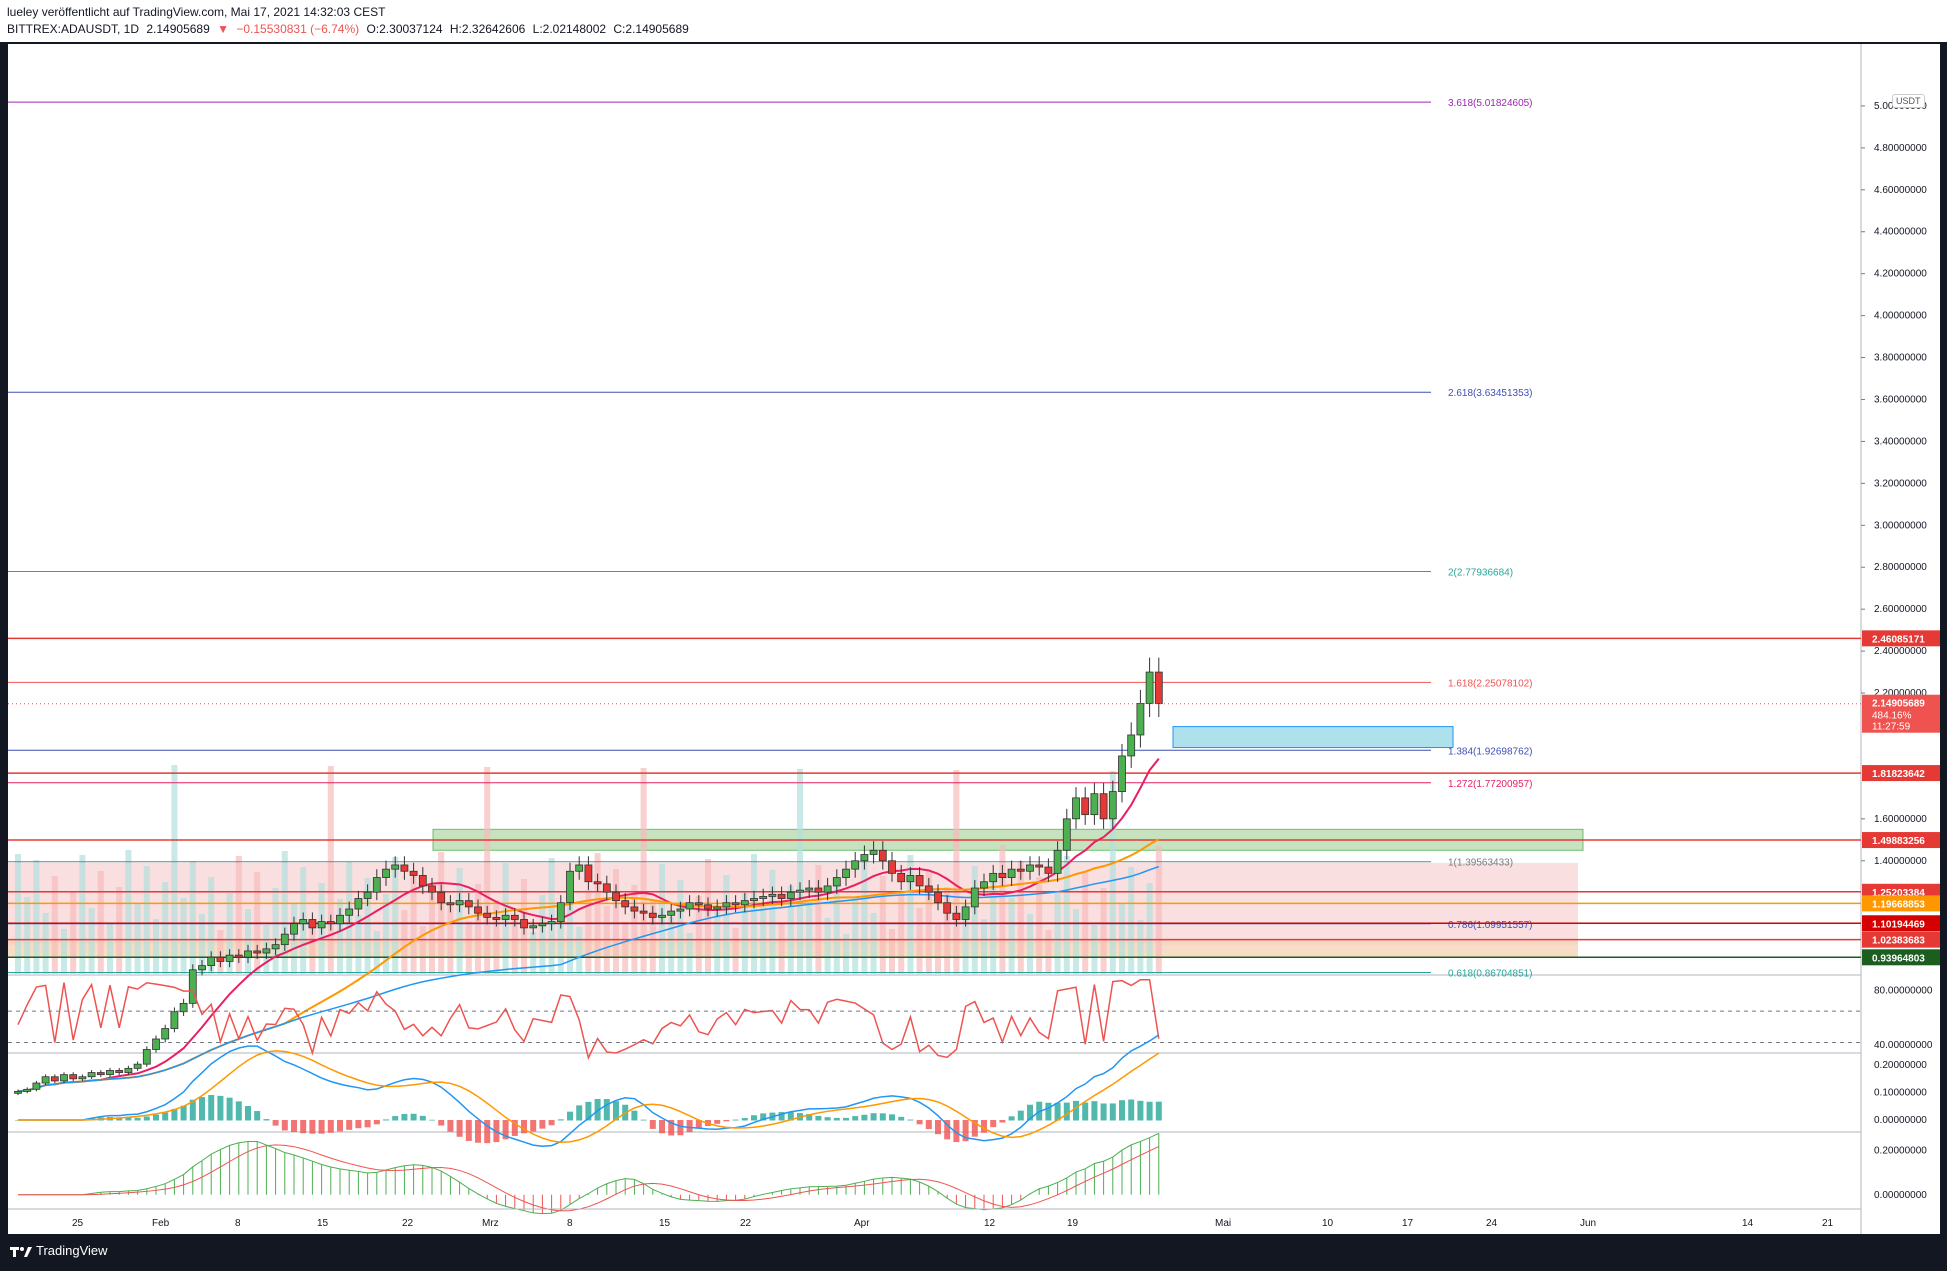 The height and width of the screenshot is (1271, 1947). I want to click on fib-label-2: 2(2.77936684), so click(1480, 573).